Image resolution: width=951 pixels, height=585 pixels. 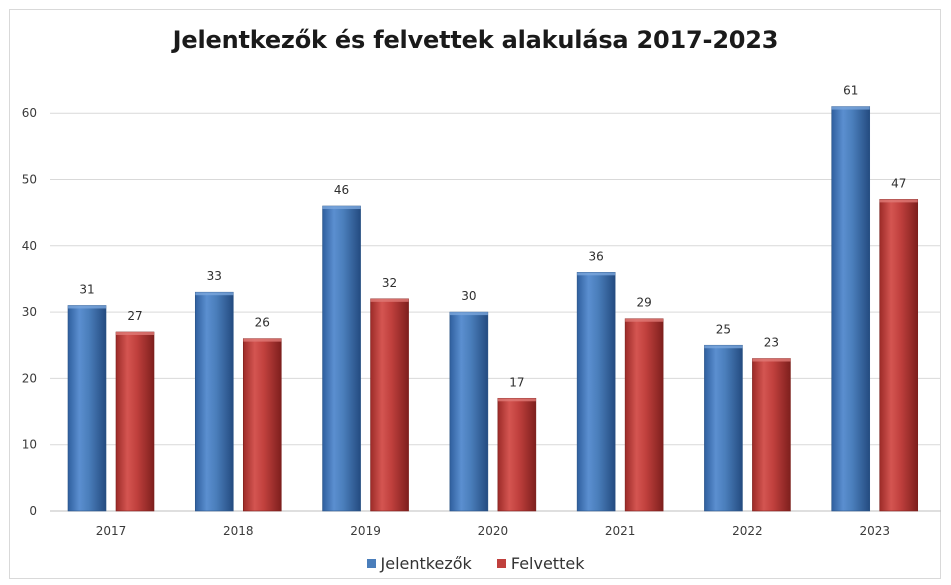 What do you see at coordinates (516, 382) in the screenshot?
I see `data-label: 17` at bounding box center [516, 382].